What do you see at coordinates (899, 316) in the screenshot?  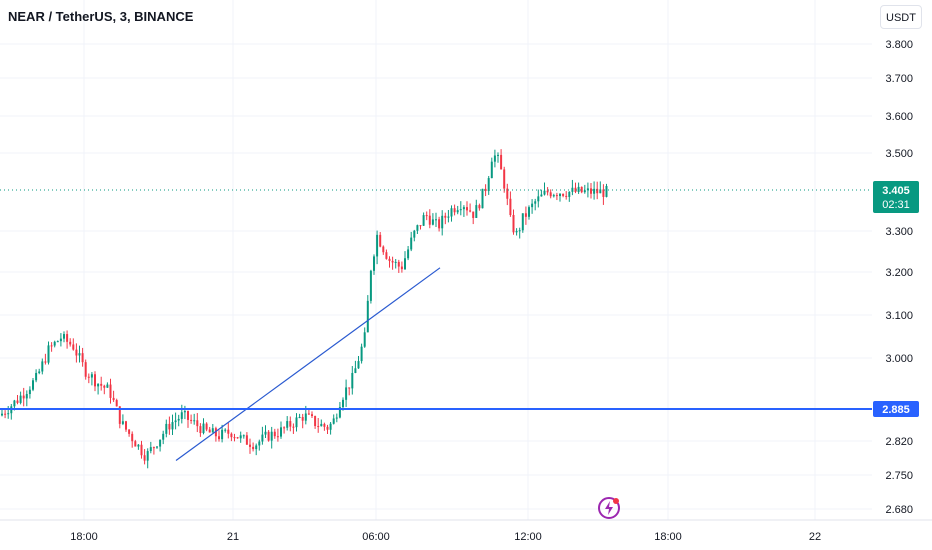 I see `y-tick-label: 3.100` at bounding box center [899, 316].